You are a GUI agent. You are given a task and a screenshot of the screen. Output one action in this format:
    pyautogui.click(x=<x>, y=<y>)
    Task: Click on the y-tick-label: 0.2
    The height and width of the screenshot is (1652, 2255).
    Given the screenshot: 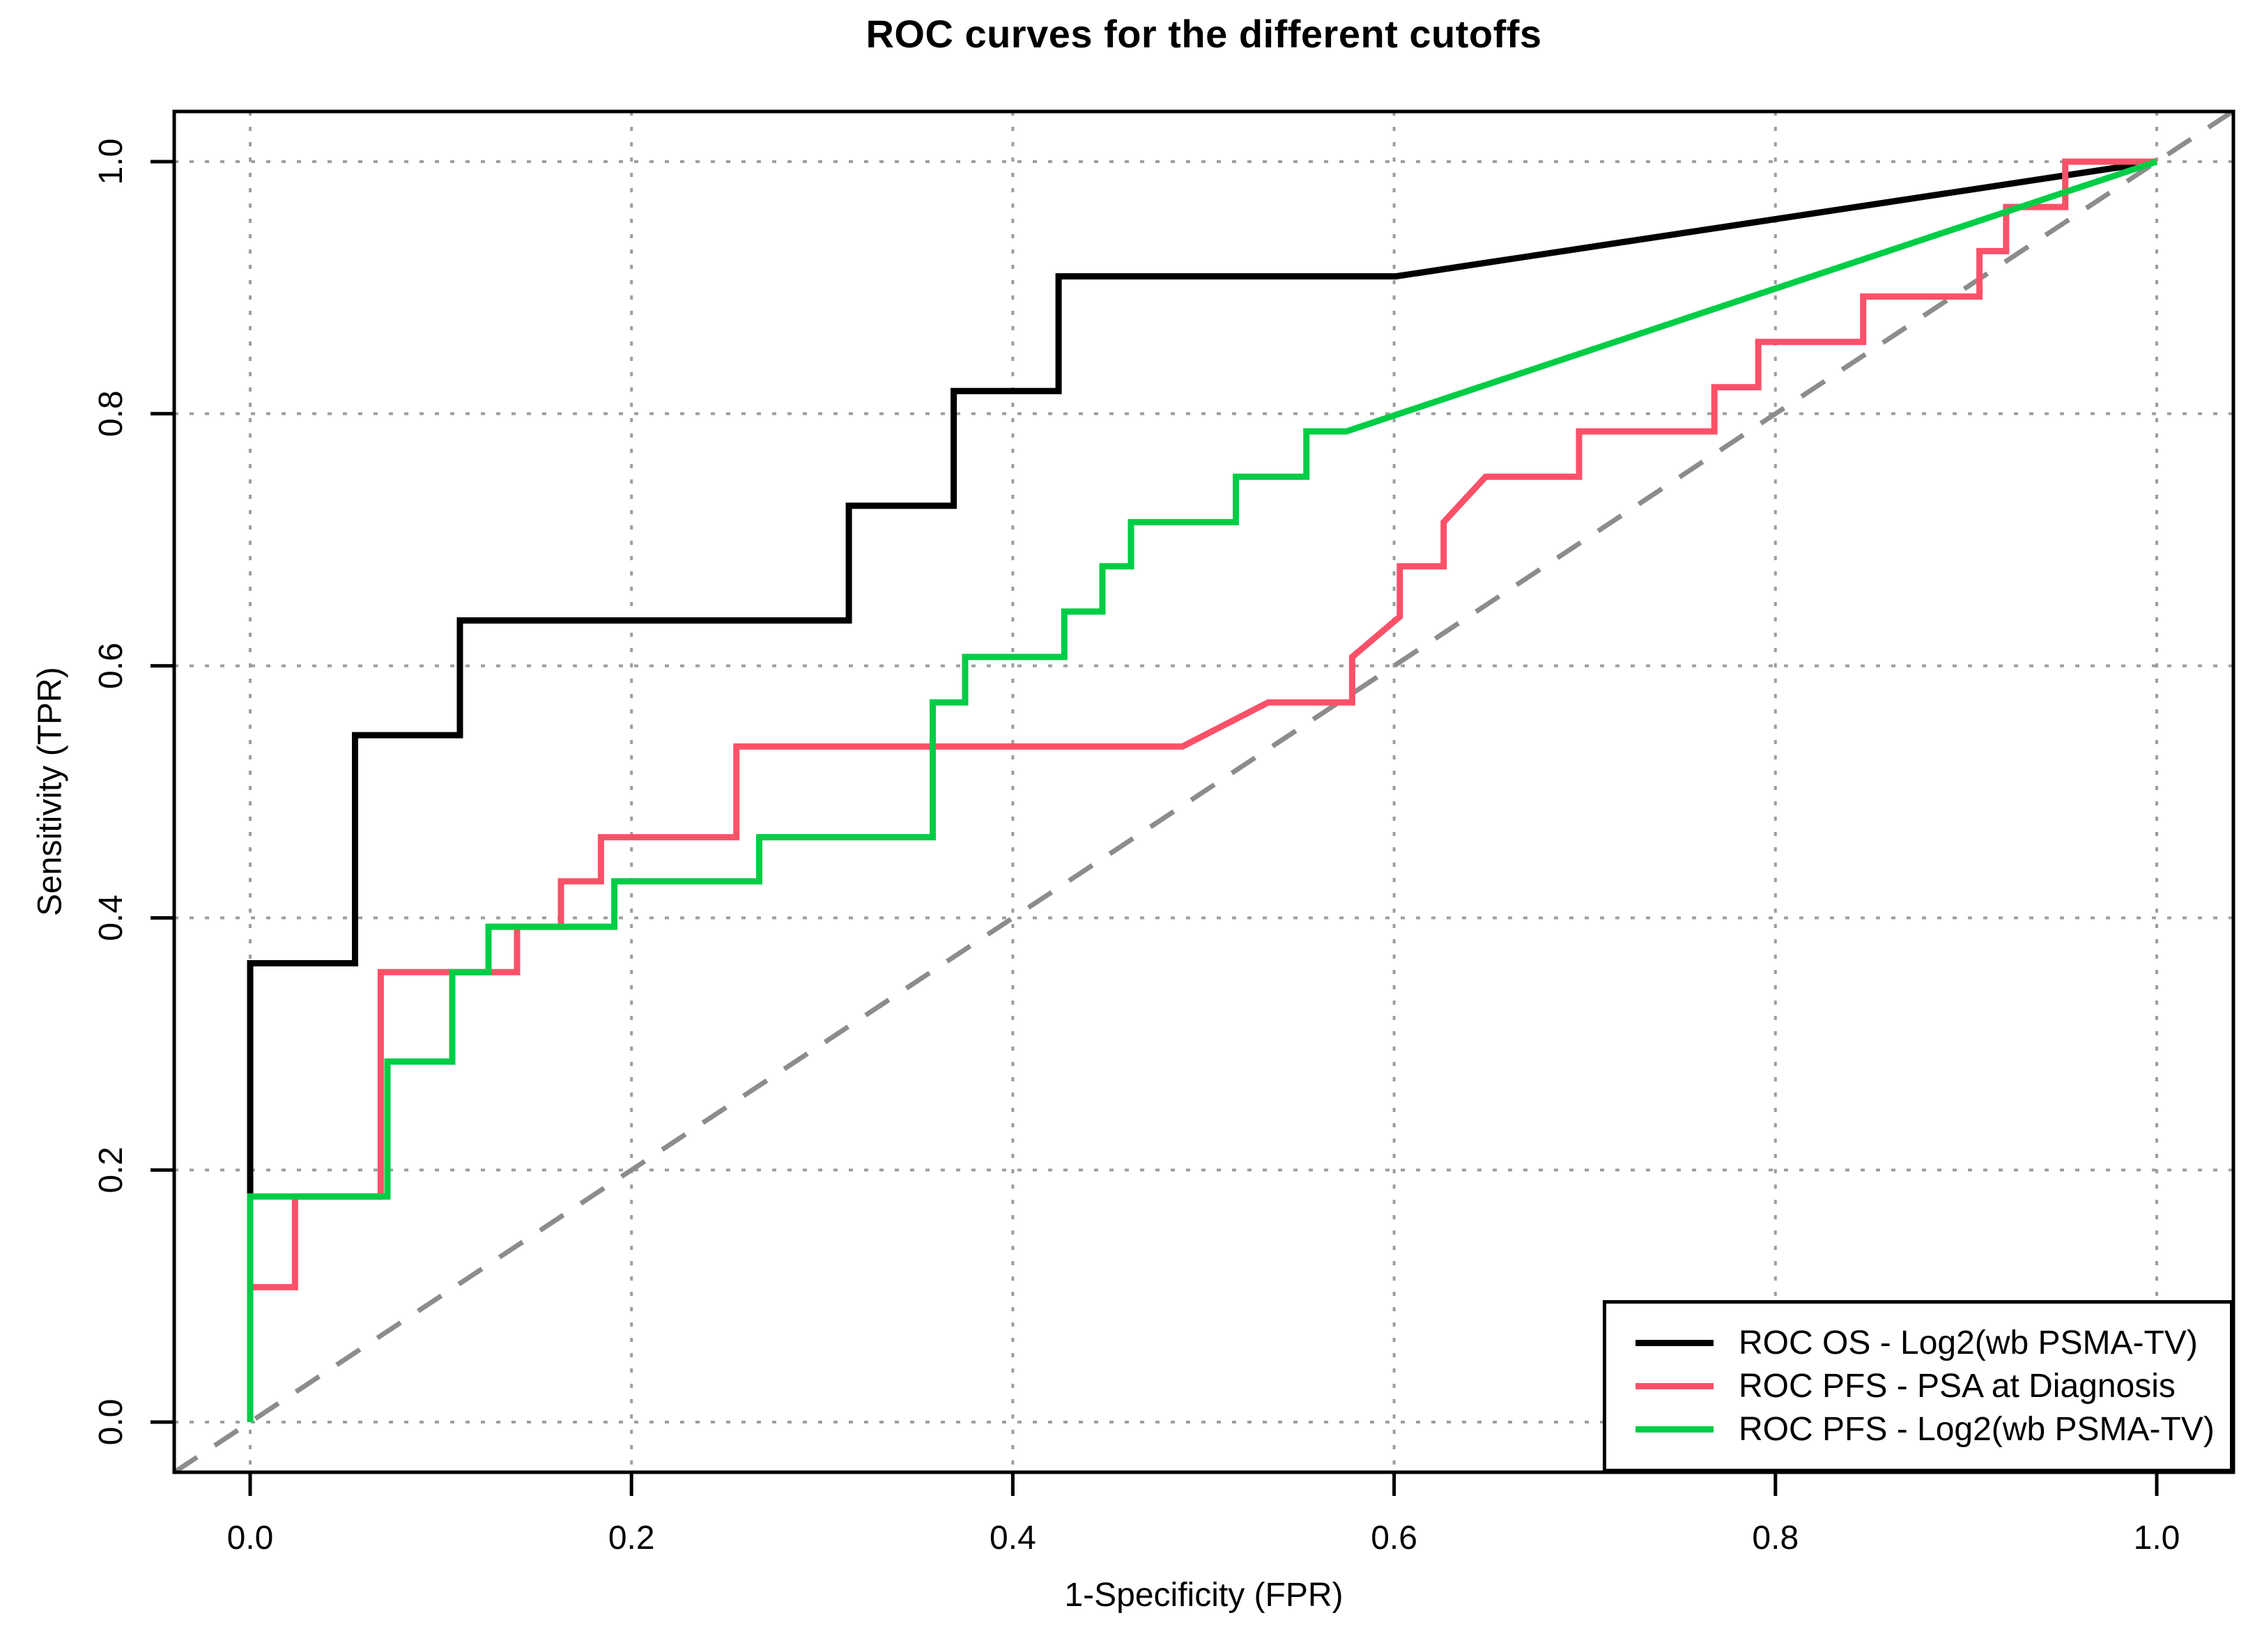 What is the action you would take?
    pyautogui.click(x=111, y=1170)
    